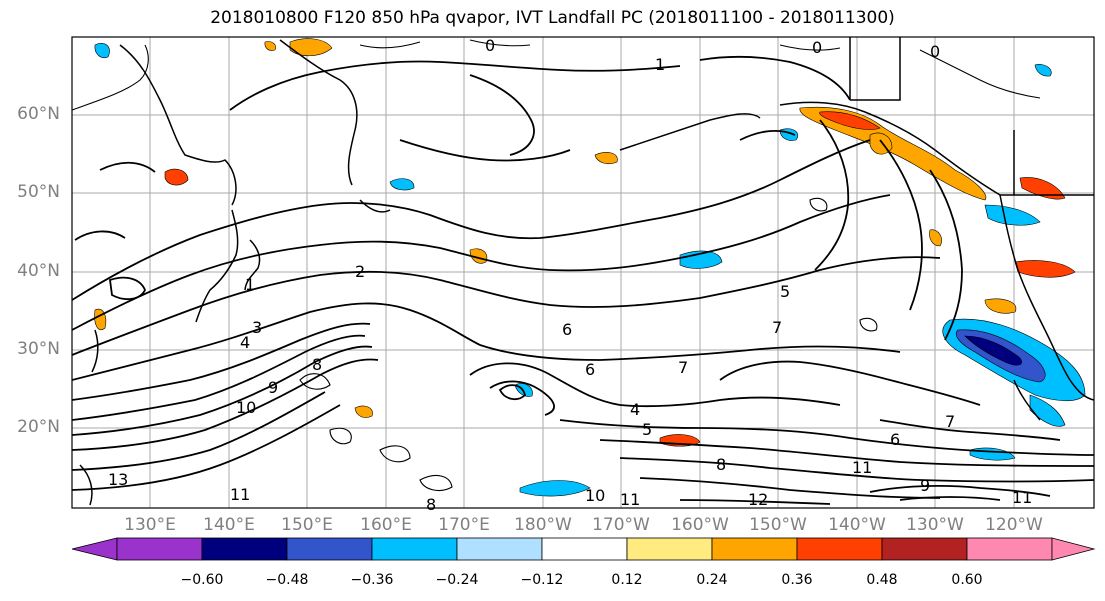 This screenshot has width=1105, height=601. I want to click on lon-label: 140°E, so click(229, 525).